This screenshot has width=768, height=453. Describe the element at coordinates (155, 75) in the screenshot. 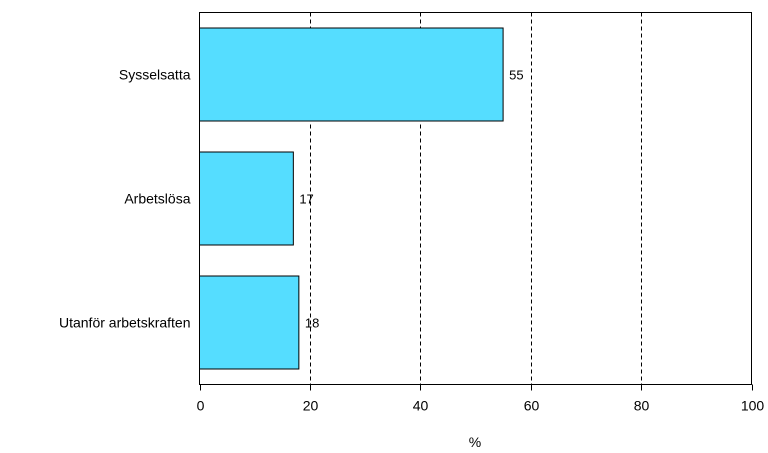

I see `category-label-0: Sysselsatta` at that location.